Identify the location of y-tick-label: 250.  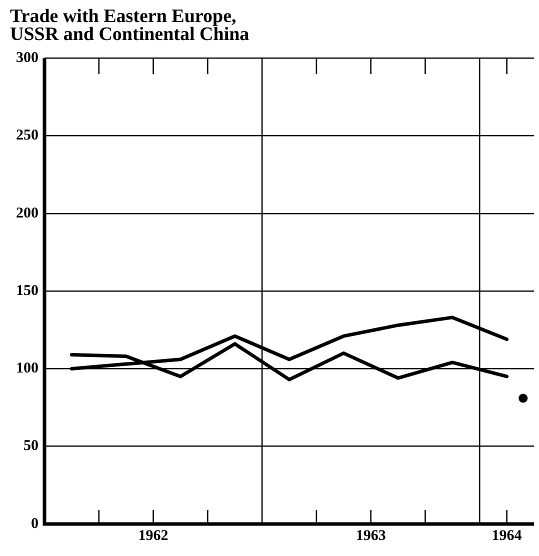
(27, 136).